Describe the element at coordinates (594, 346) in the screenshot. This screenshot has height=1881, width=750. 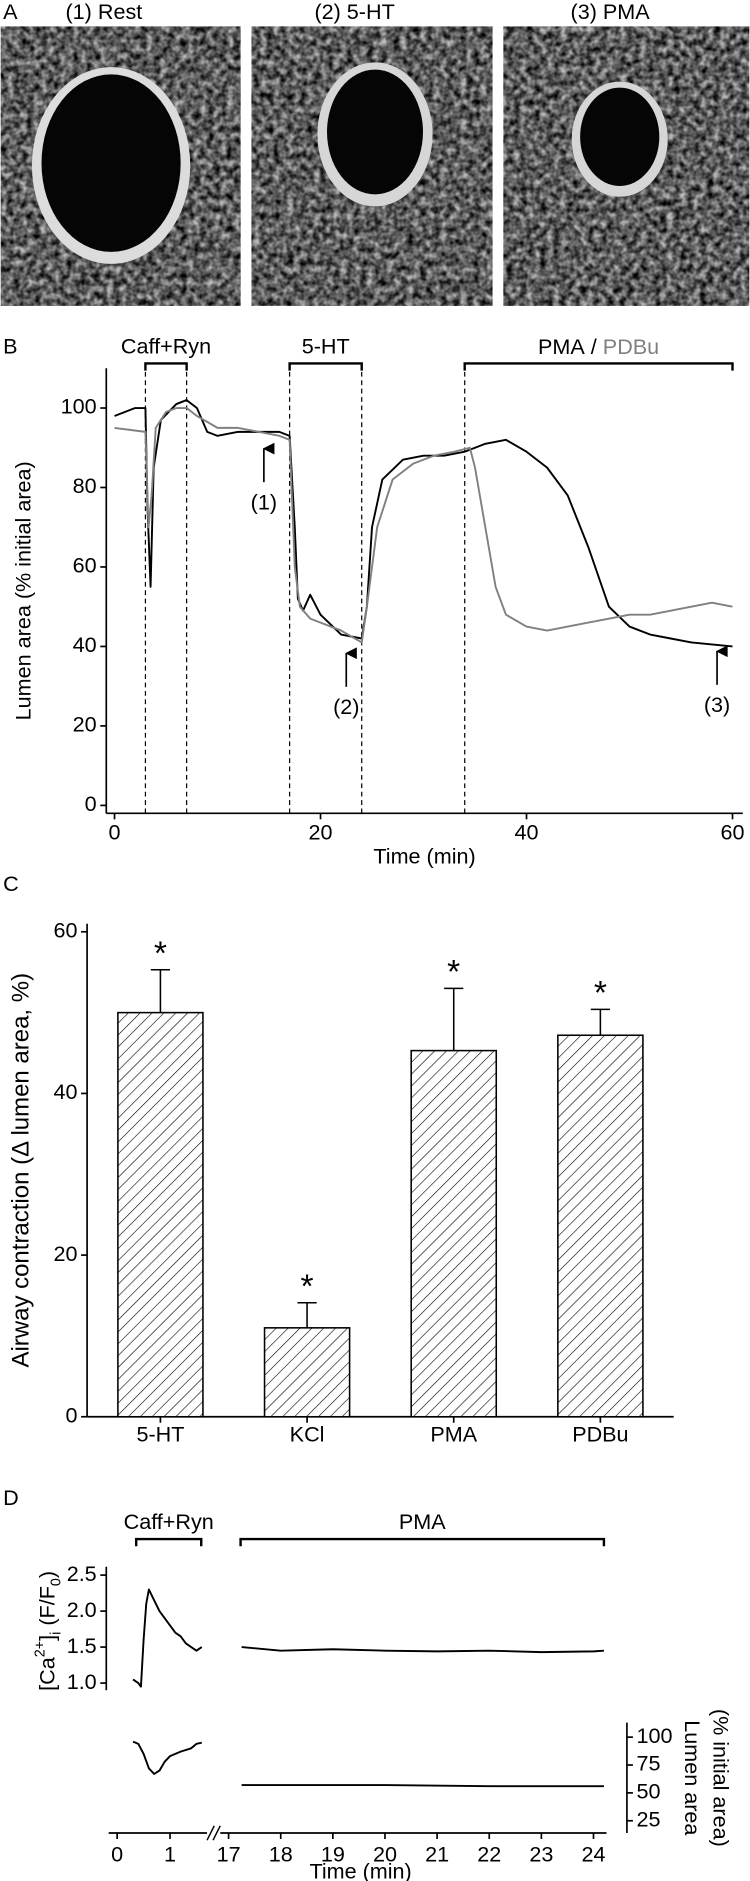
I see `treatment-label-part: /` at that location.